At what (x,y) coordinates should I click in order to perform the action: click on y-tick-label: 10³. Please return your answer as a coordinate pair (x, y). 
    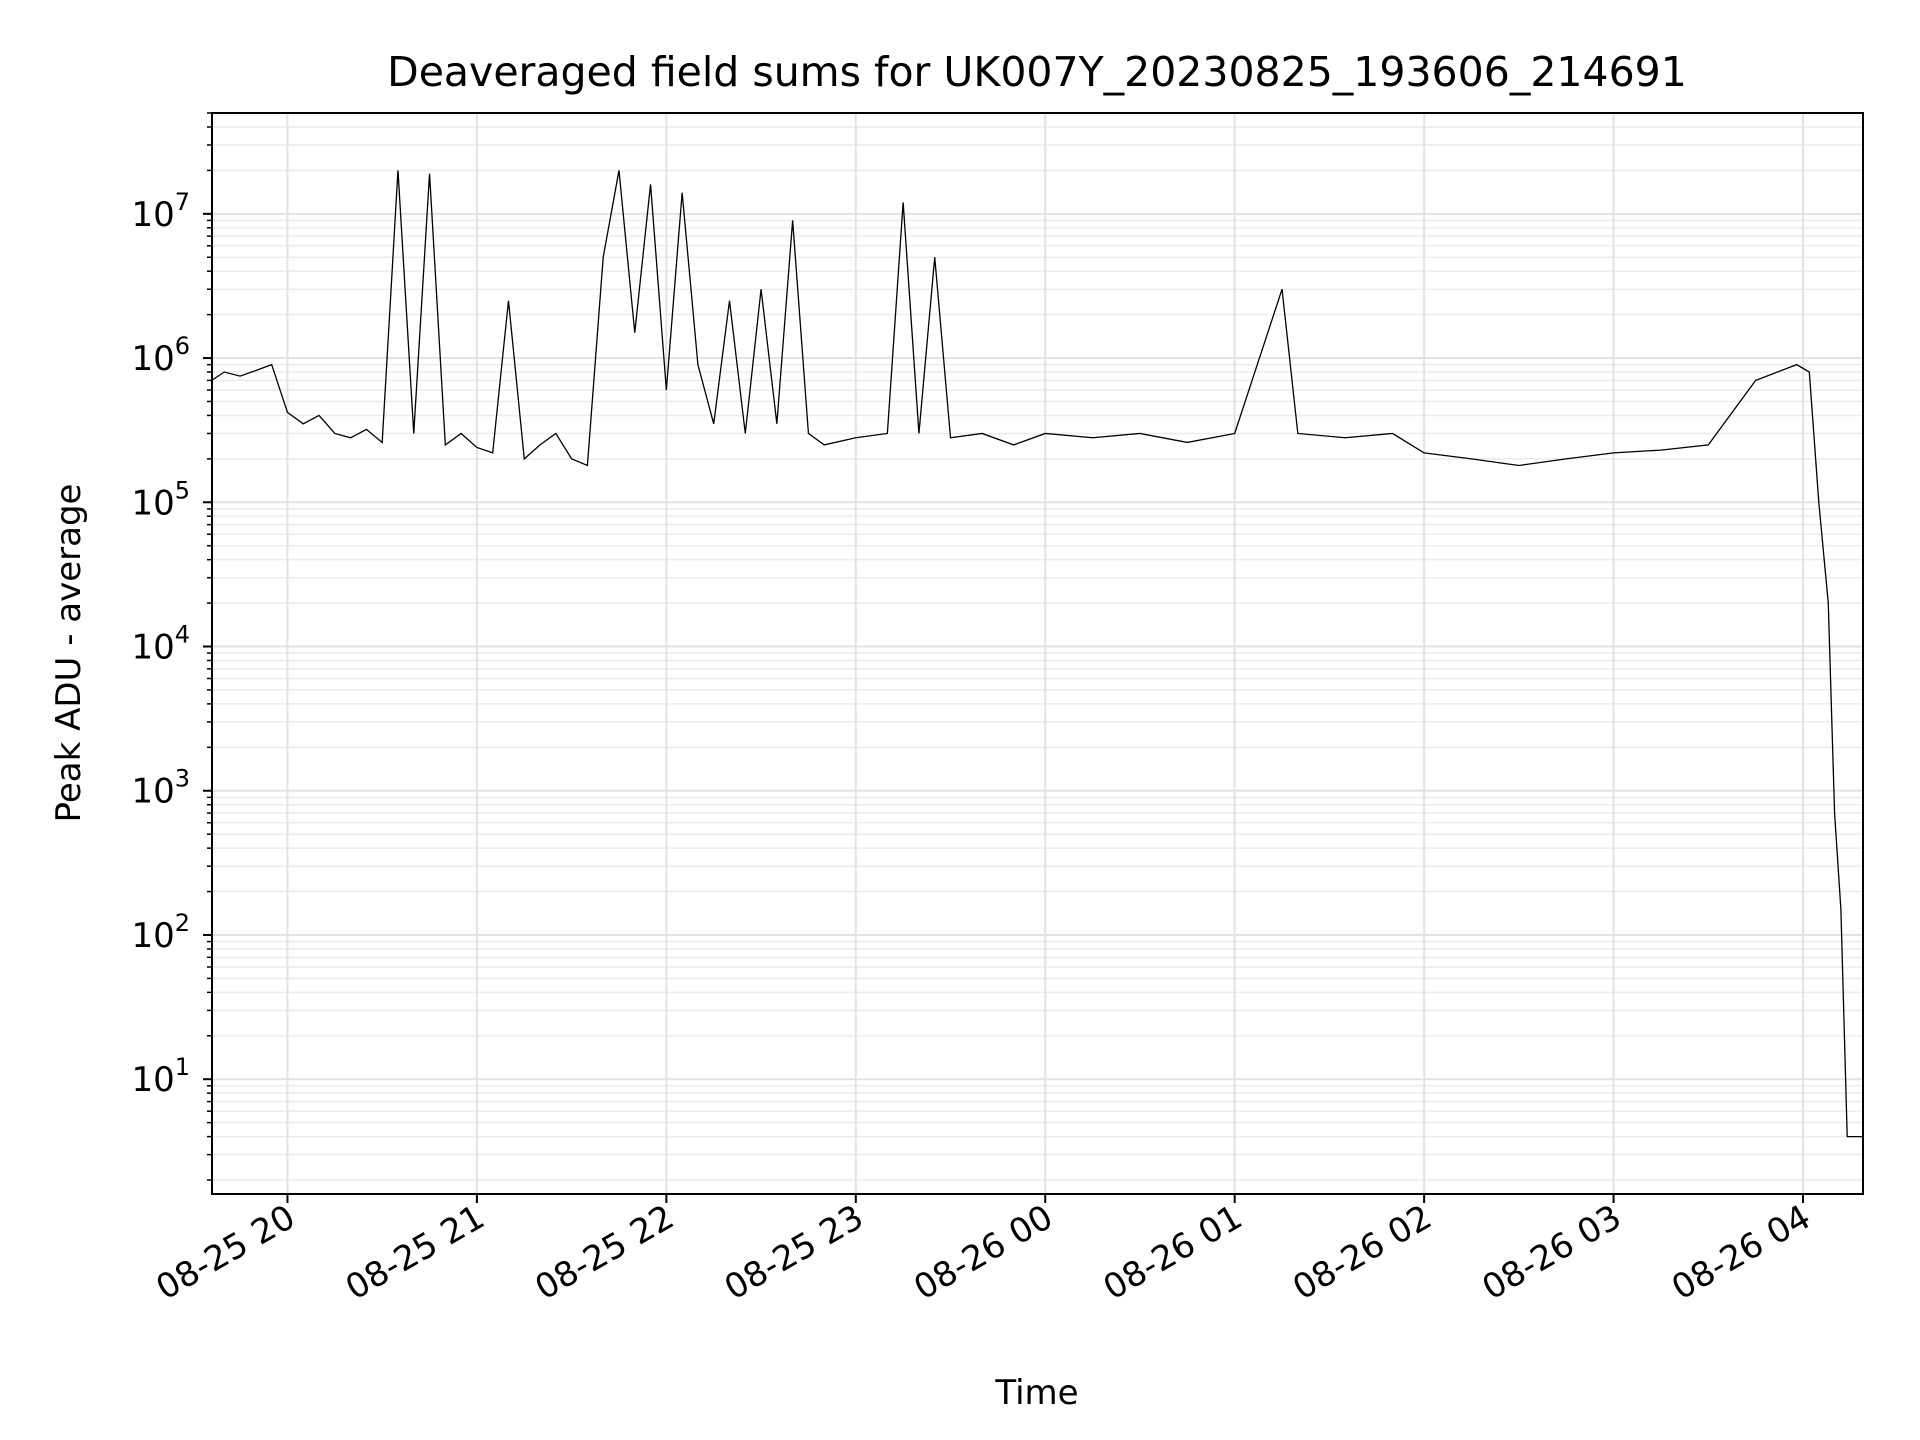
    Looking at the image, I should click on (160, 788).